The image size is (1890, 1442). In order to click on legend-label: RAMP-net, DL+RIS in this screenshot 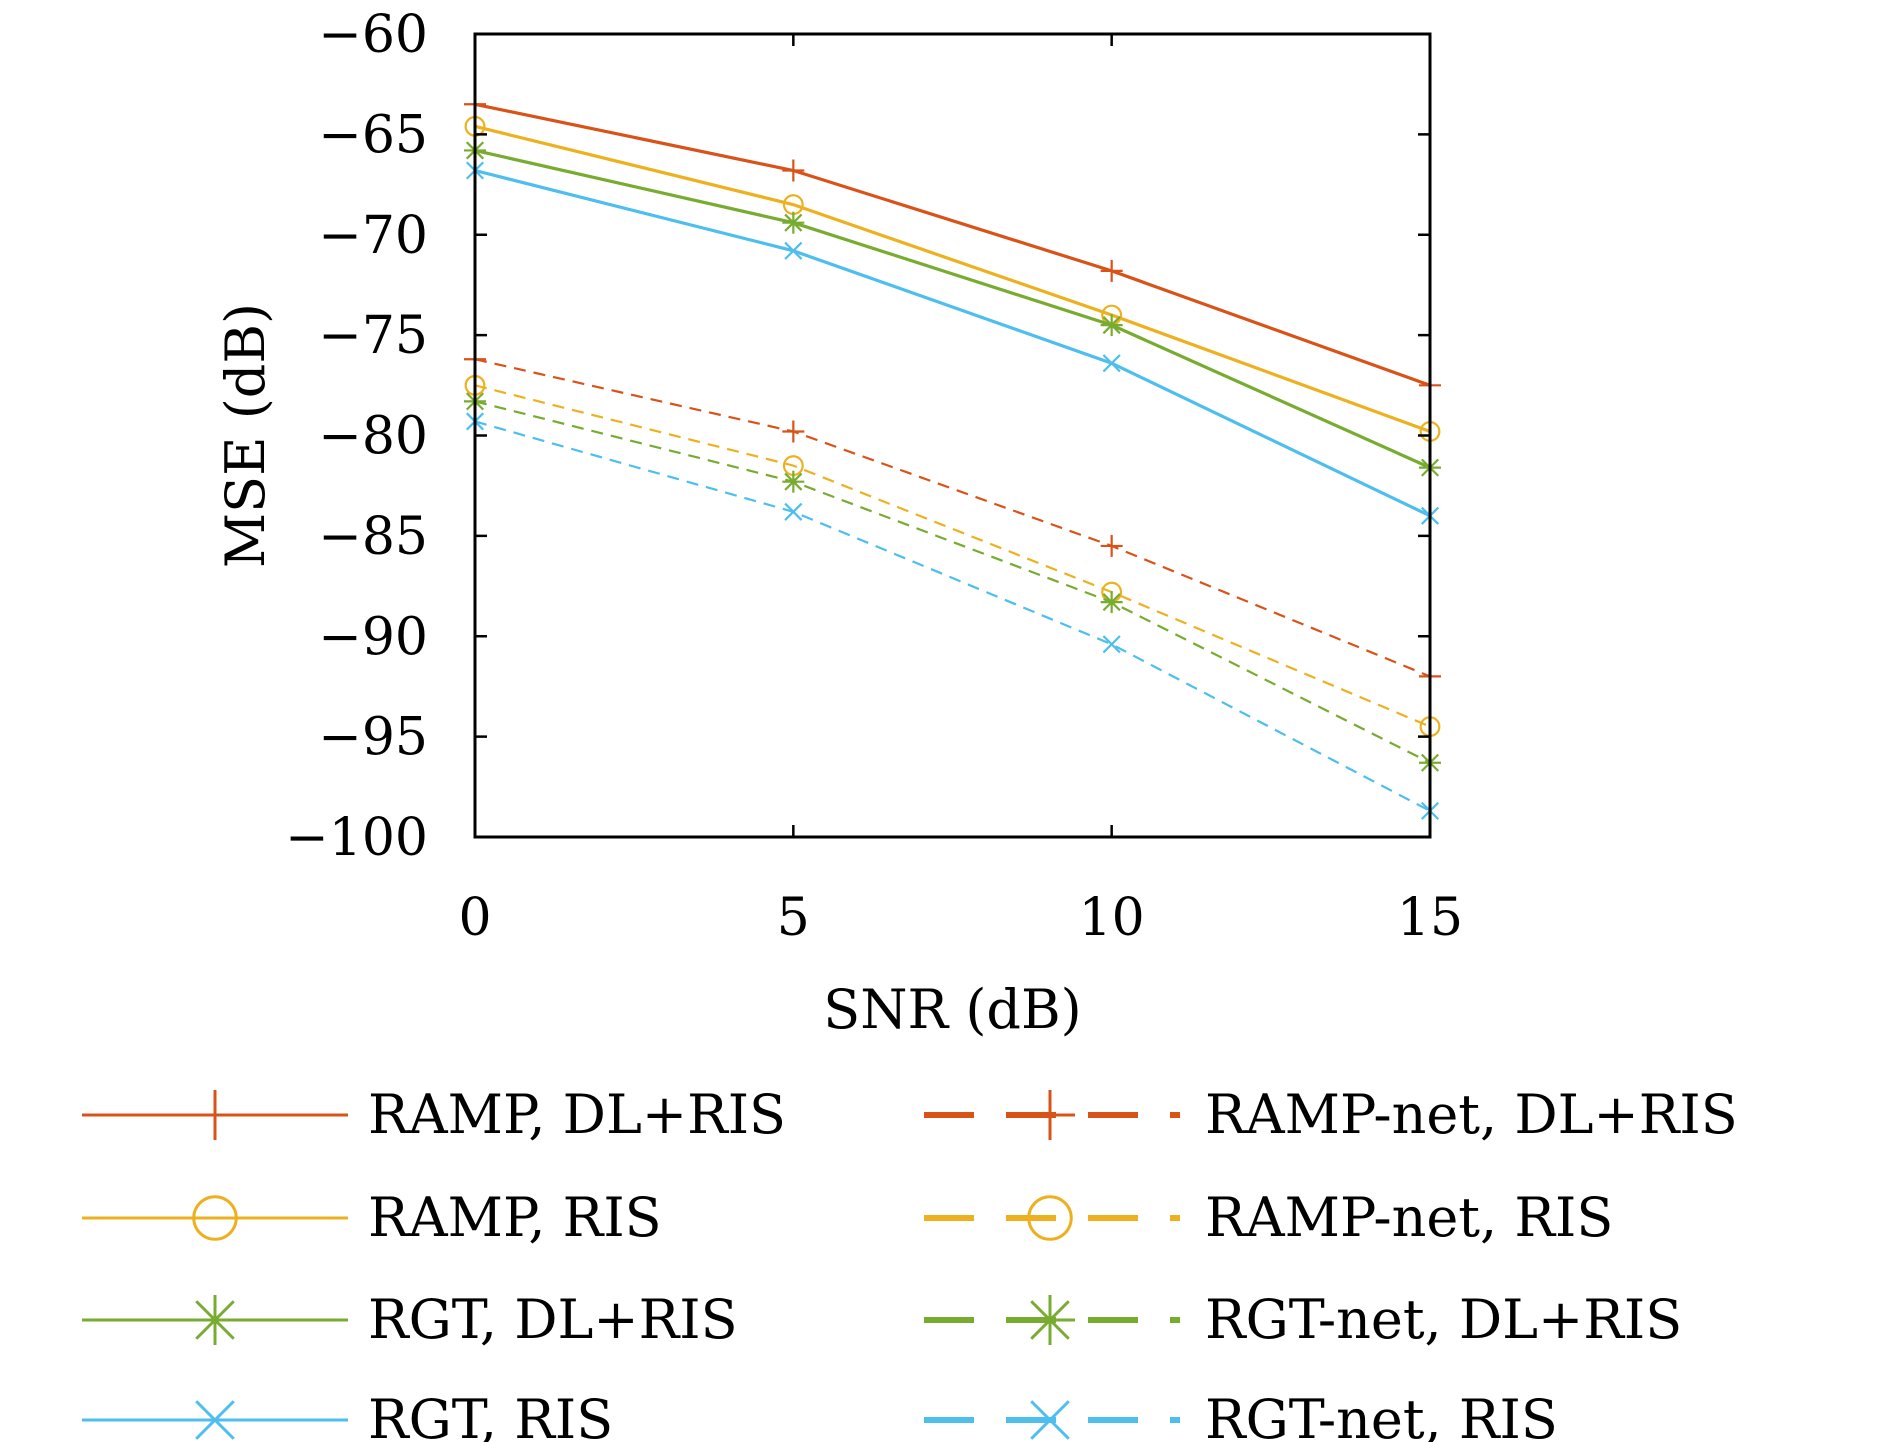, I will do `click(1471, 1114)`.